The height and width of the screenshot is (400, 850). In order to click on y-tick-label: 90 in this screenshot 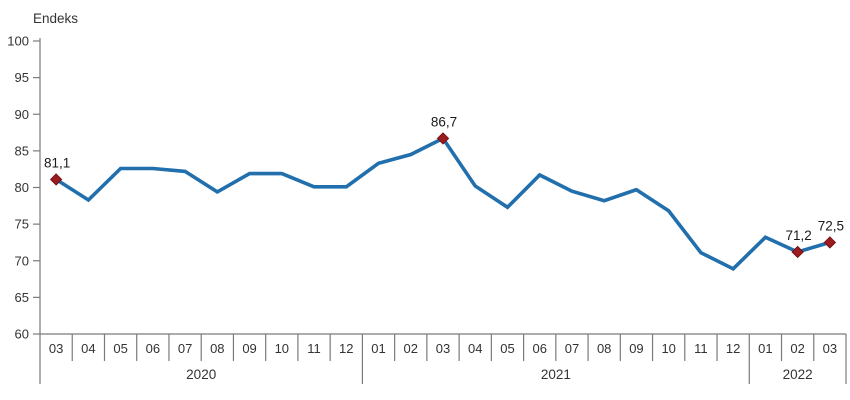, I will do `click(22, 114)`.